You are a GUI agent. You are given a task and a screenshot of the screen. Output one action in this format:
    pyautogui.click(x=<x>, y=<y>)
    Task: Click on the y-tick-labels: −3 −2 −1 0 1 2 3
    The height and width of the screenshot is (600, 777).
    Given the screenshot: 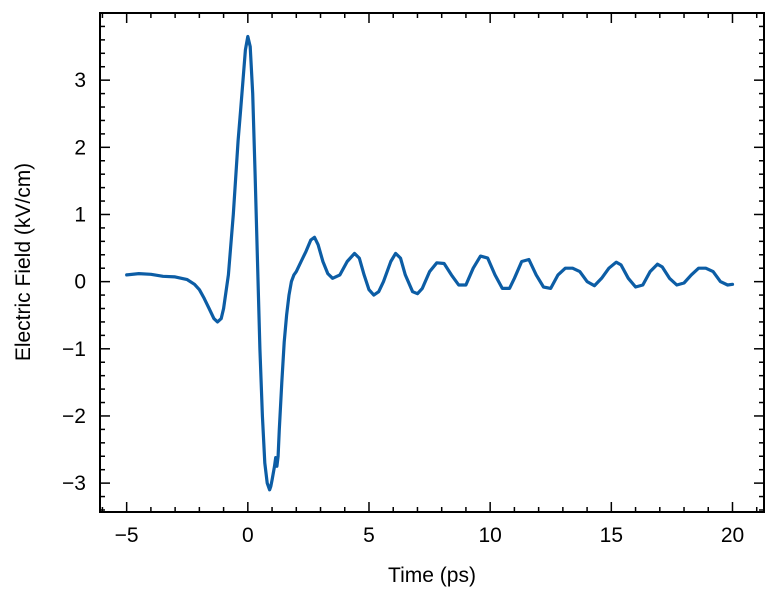 What is the action you would take?
    pyautogui.click(x=74, y=282)
    